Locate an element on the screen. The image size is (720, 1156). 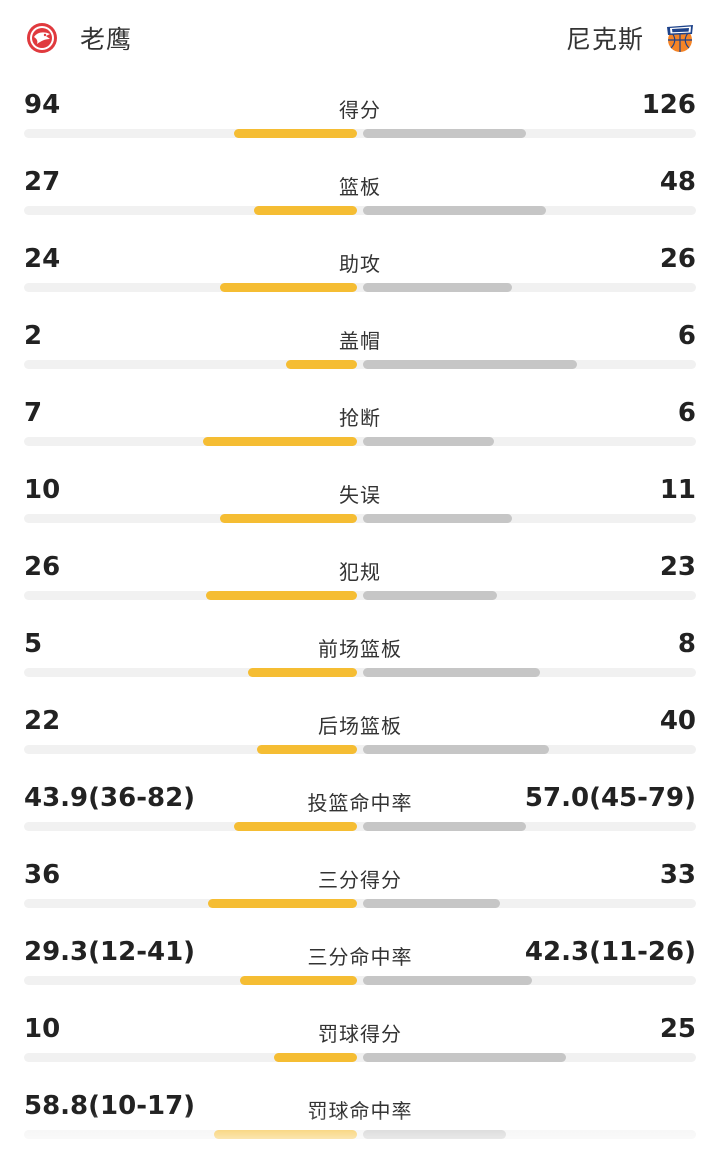
stat-row: 43.9(36-82) 投篮命中率 57.0(45-79) is located at coordinates (360, 809).